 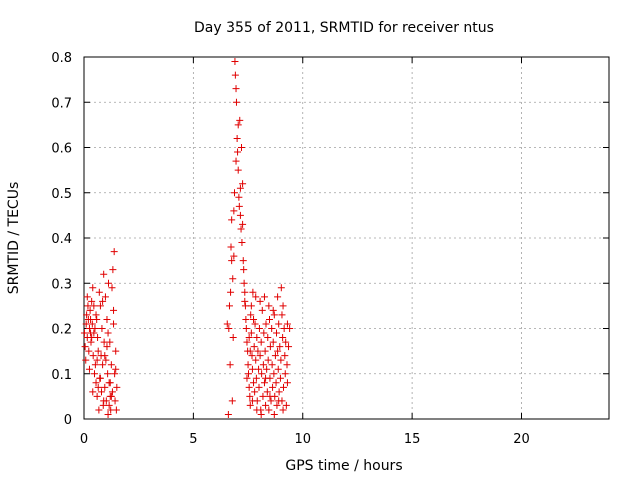 I want to click on x-axis-label: GPS time / hours, so click(x=343, y=466).